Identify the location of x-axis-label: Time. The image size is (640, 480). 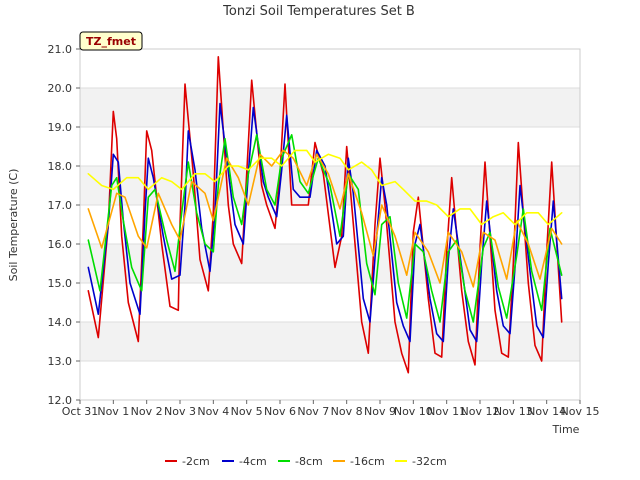
(566, 429).